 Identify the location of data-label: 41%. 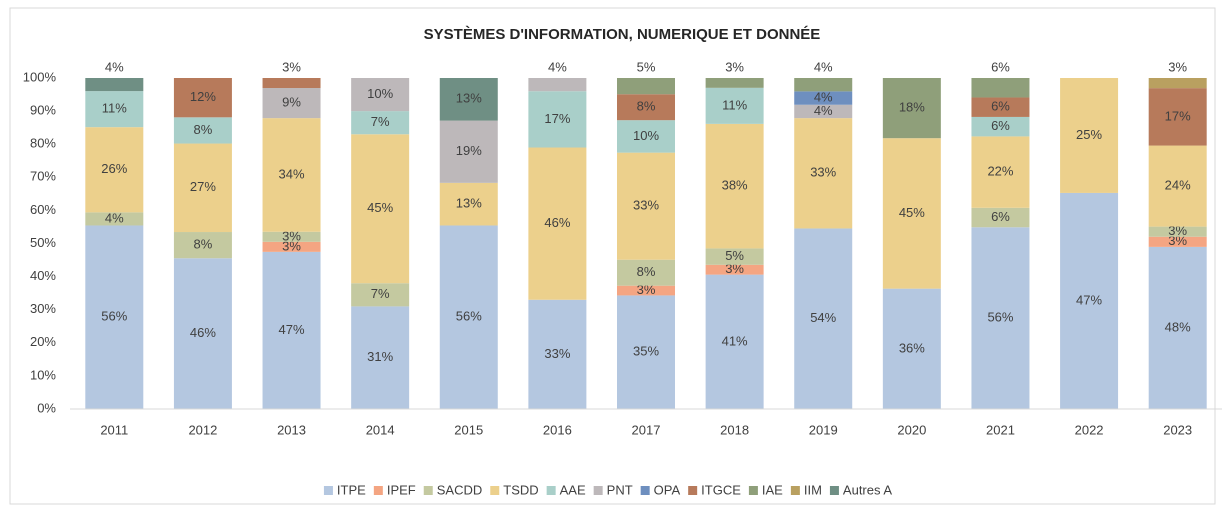
(735, 340).